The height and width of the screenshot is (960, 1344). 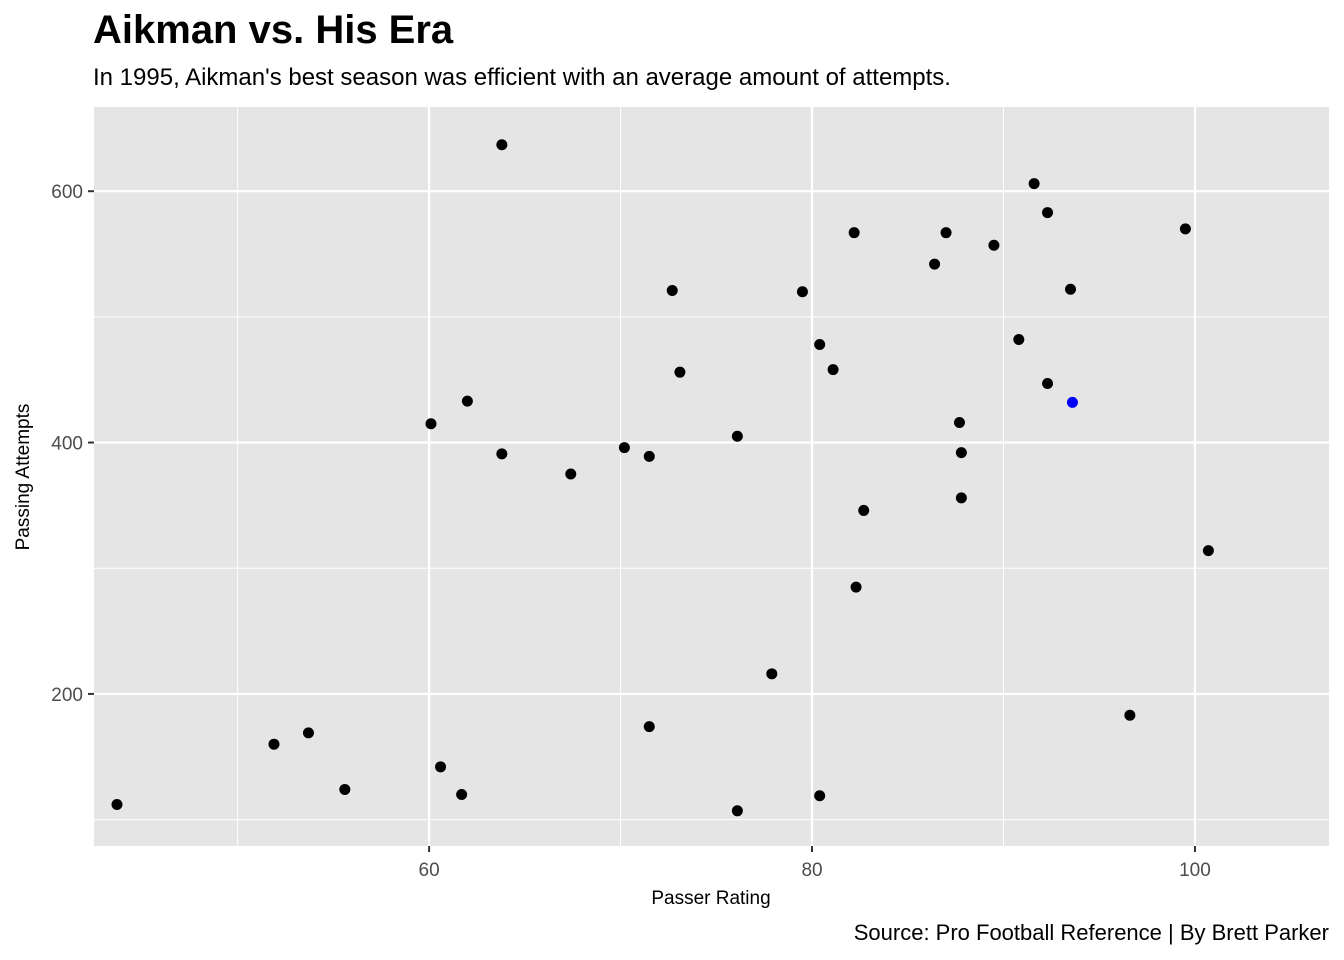 What do you see at coordinates (273, 30) in the screenshot?
I see `chart-title: Aikman vs. His Era` at bounding box center [273, 30].